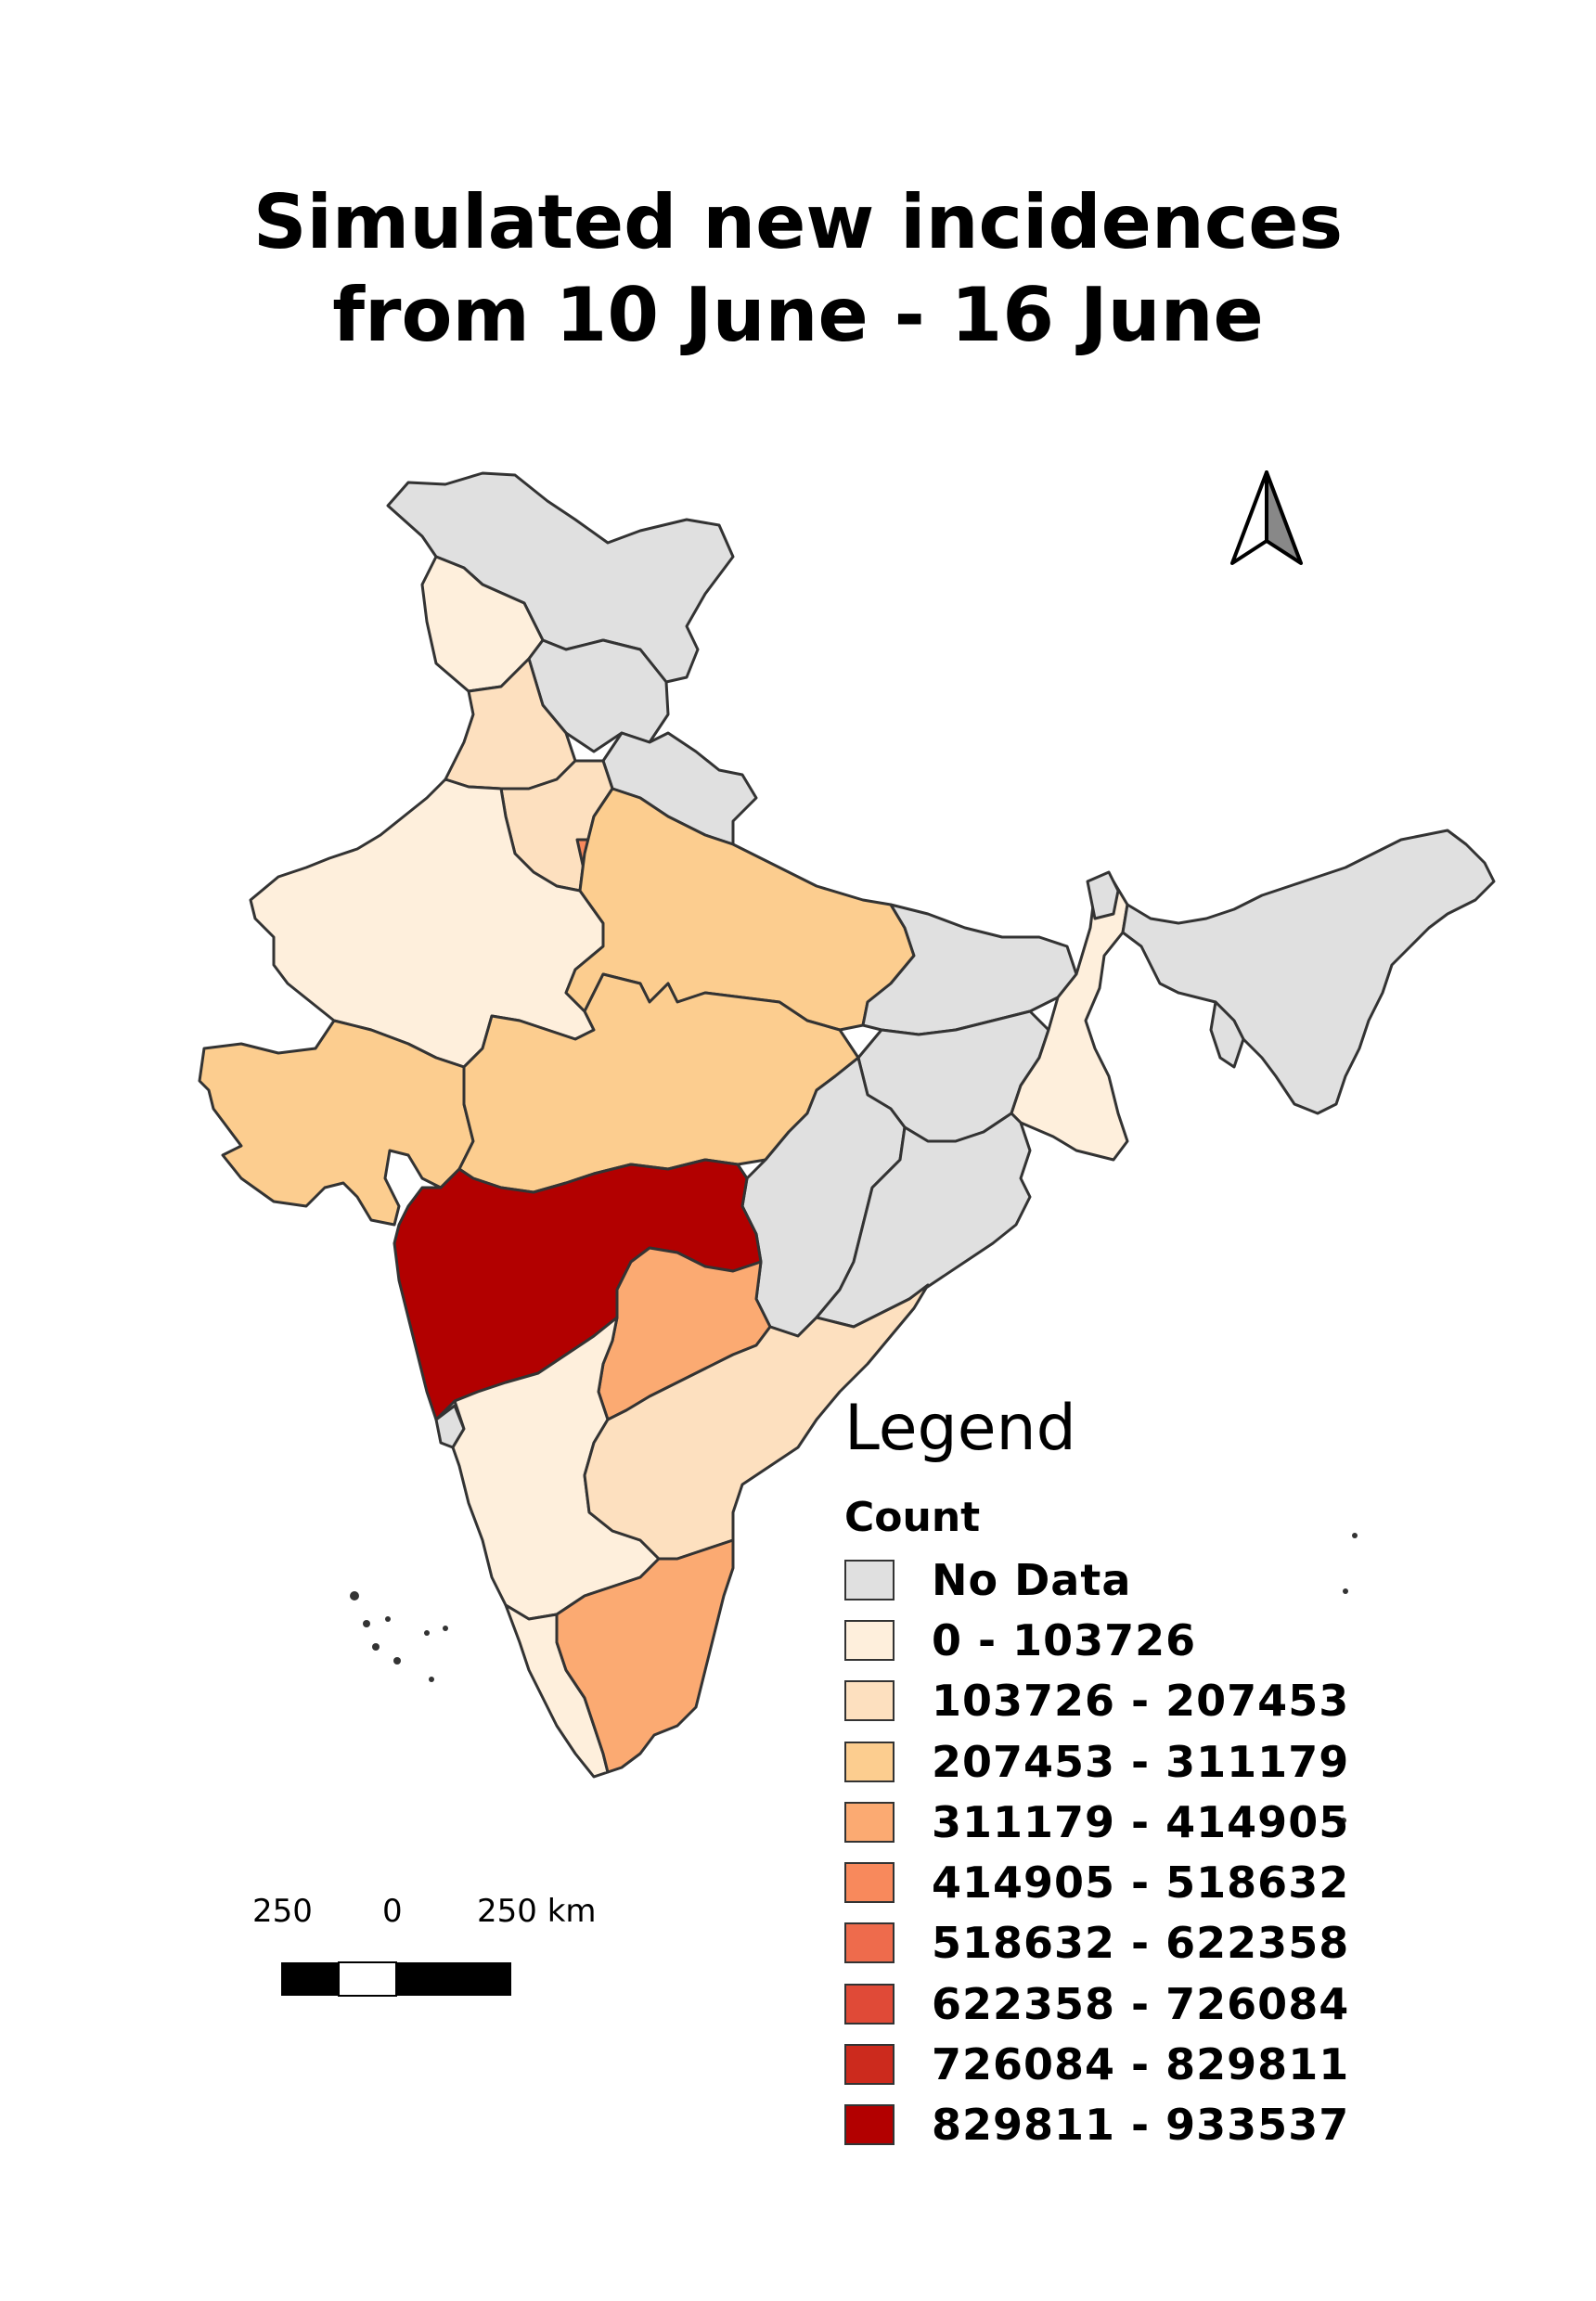  Describe the element at coordinates (1141, 2065) in the screenshot. I see `legend-label: 726084 - 829811` at that location.